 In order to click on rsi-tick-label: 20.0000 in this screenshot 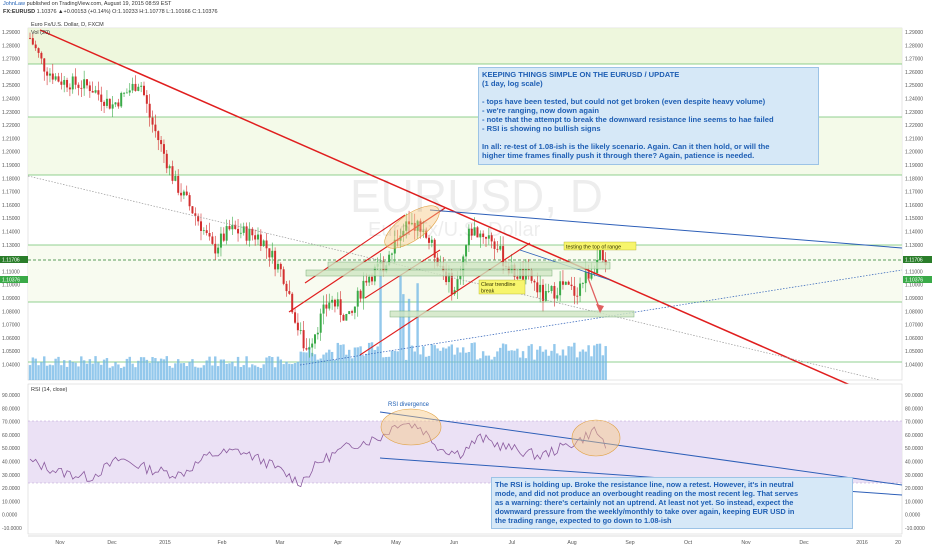, I will do `click(914, 489)`.